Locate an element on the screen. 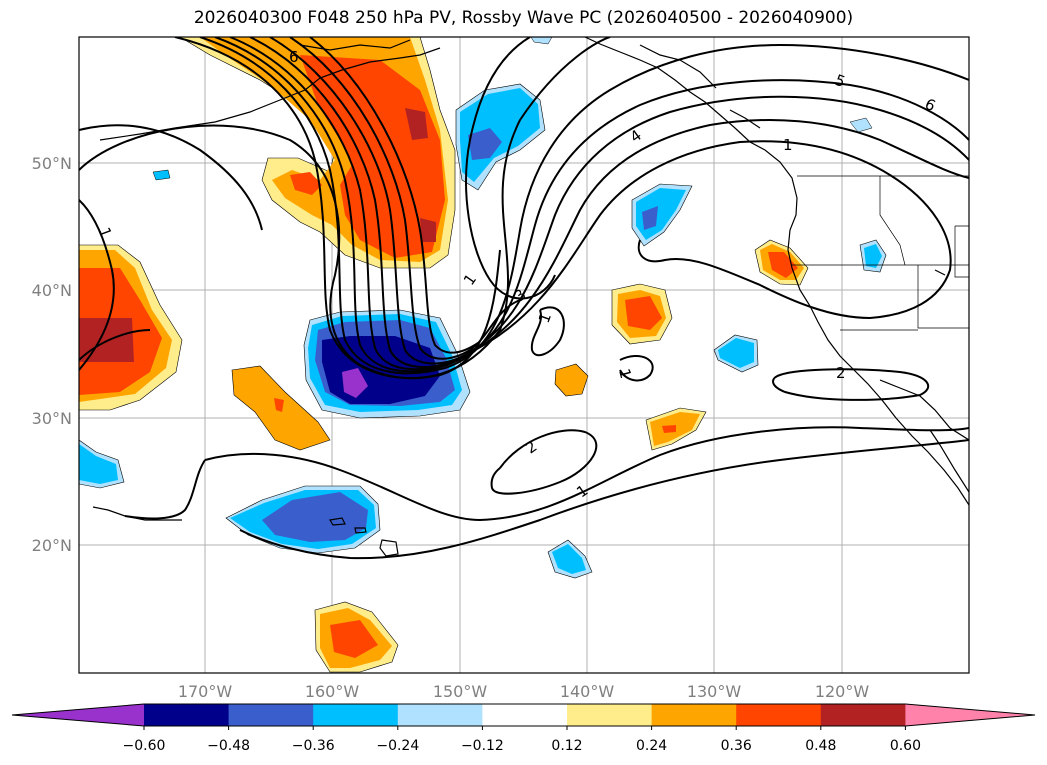  colorbar-tick-label: 0.36 is located at coordinates (736, 746).